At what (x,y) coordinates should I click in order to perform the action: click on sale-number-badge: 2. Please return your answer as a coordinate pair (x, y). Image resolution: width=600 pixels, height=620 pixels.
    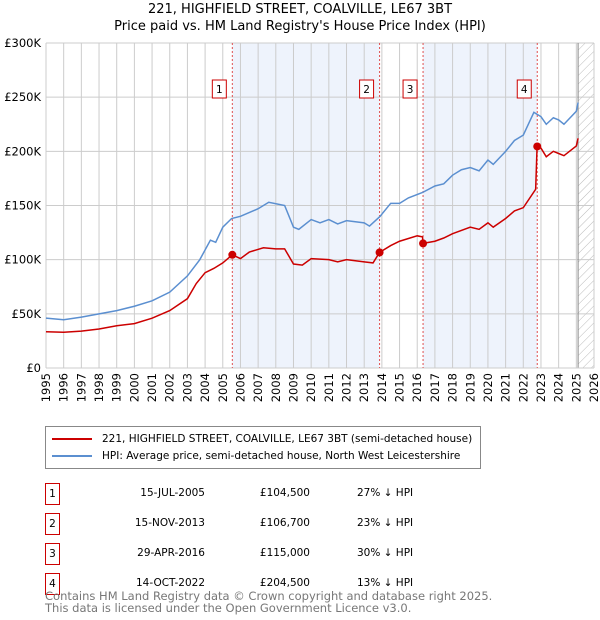
    Looking at the image, I should click on (52, 524).